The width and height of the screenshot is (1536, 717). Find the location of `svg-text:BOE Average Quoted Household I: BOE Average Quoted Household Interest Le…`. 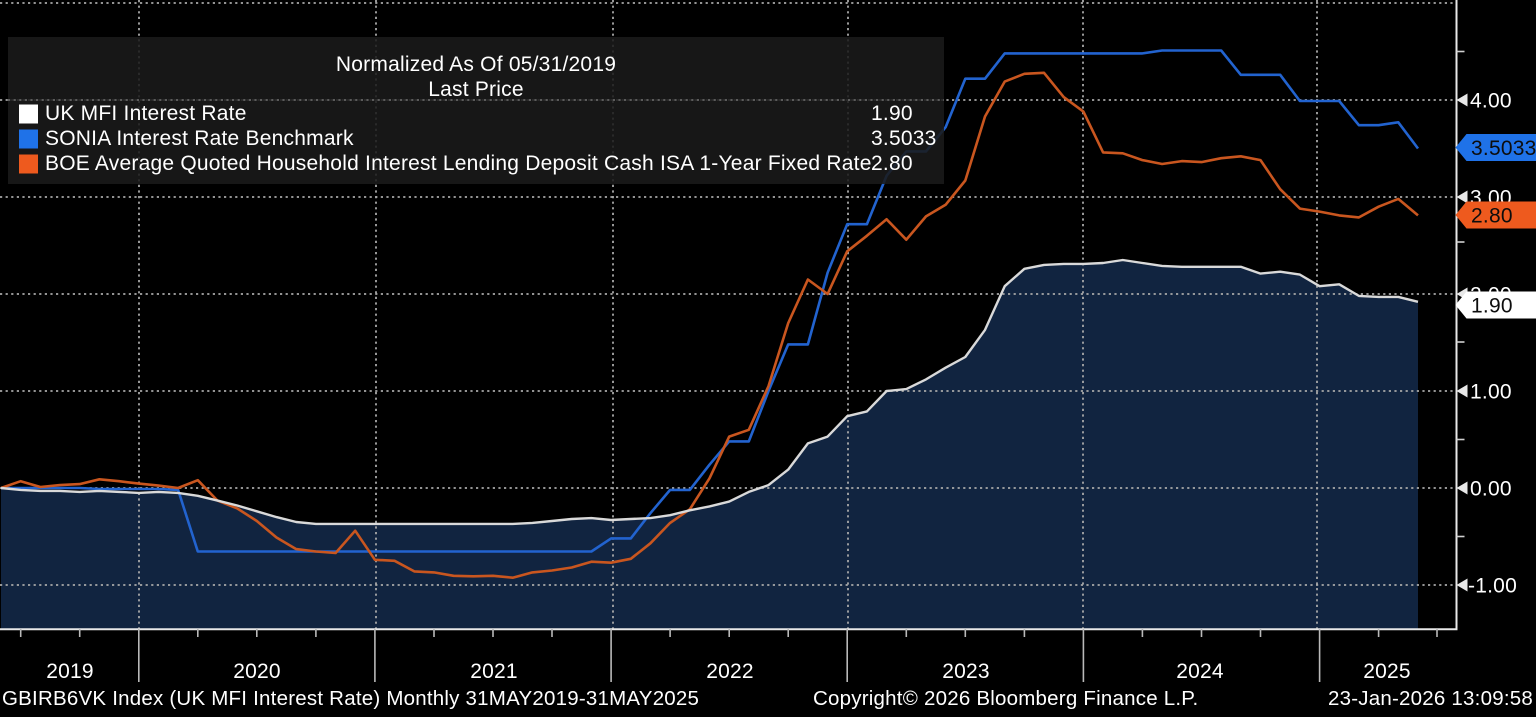

svg-text:BOE Average Quoted Household I: BOE Average Quoted Household Interest Le… is located at coordinates (458, 163).